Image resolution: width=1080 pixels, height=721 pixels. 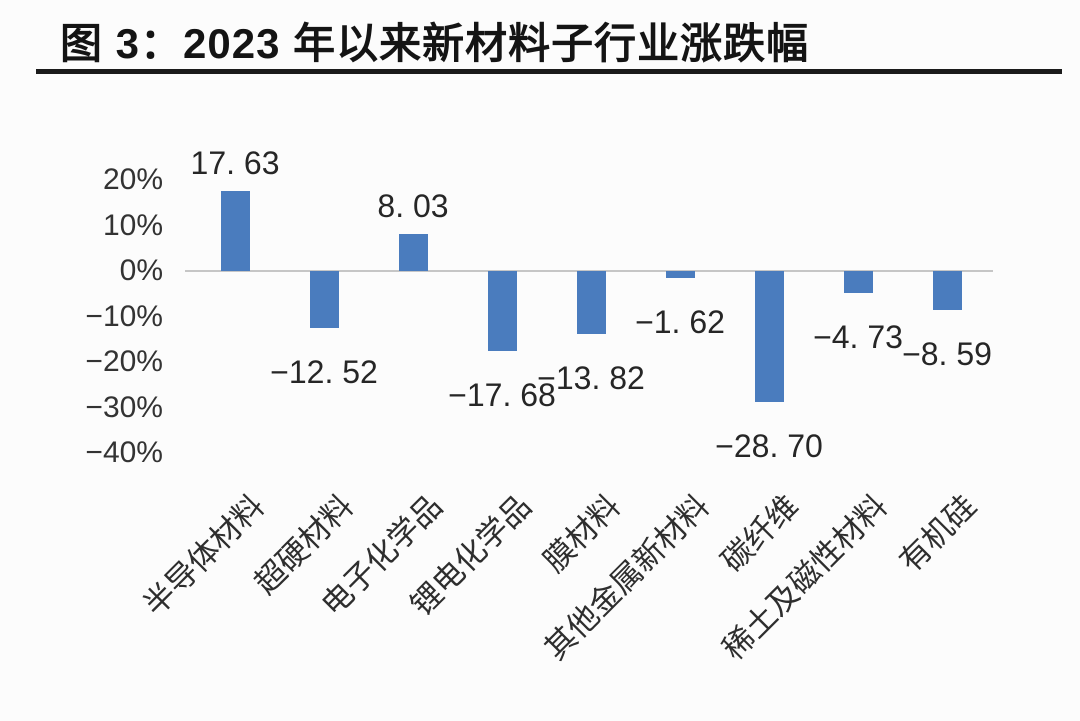 What do you see at coordinates (235, 162) in the screenshot?
I see `bar-value-label: 17. 63` at bounding box center [235, 162].